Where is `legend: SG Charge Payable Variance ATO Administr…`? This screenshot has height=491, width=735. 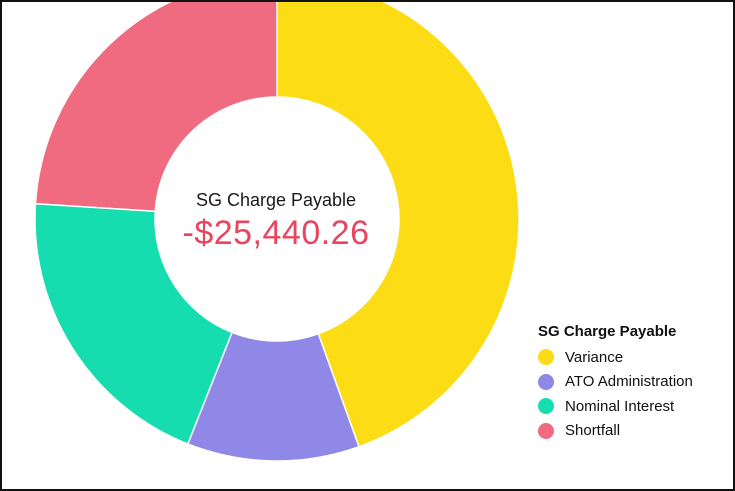 legend: SG Charge Payable Variance ATO Administr… is located at coordinates (615, 383).